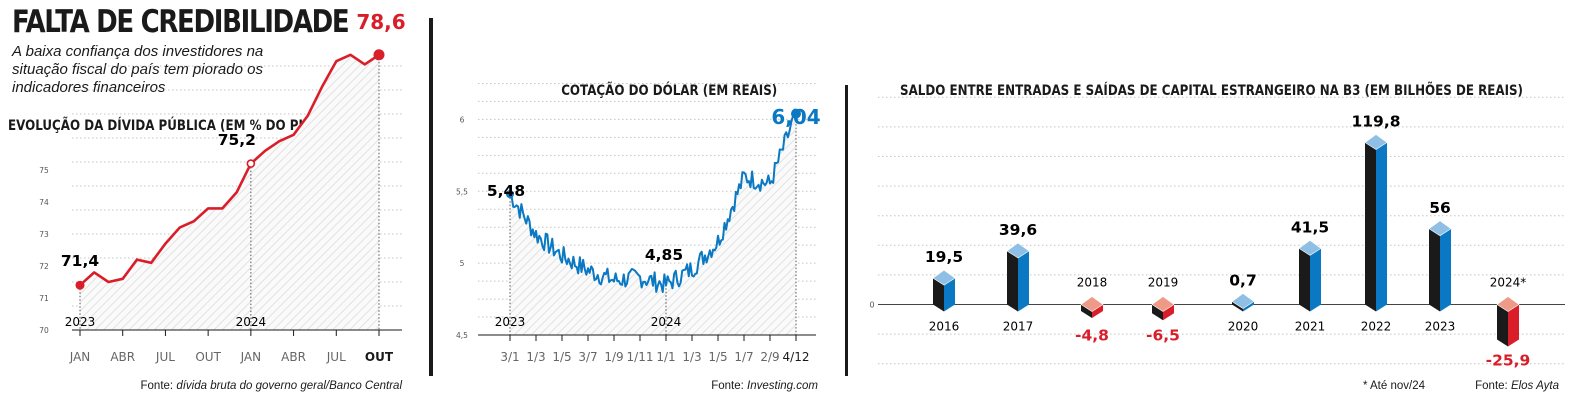 The image size is (1585, 400). Describe the element at coordinates (1242, 281) in the screenshot. I see `capital-value-label: 0,7` at that location.